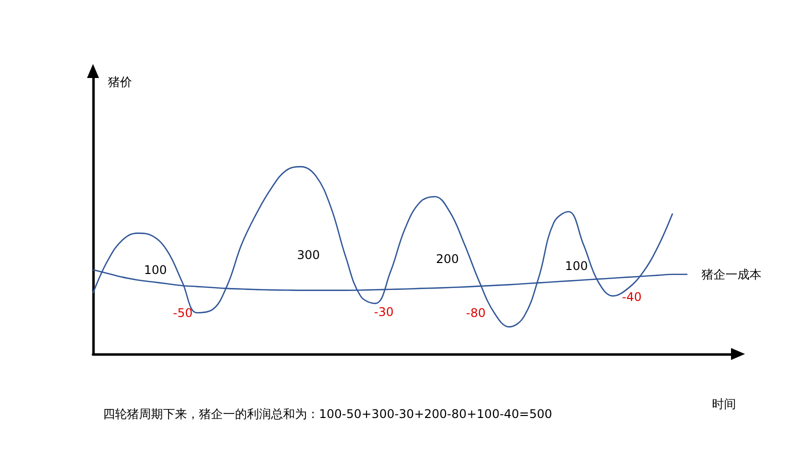 The height and width of the screenshot is (450, 800). Describe the element at coordinates (308, 255) in the screenshot. I see `annotation: 300` at that location.